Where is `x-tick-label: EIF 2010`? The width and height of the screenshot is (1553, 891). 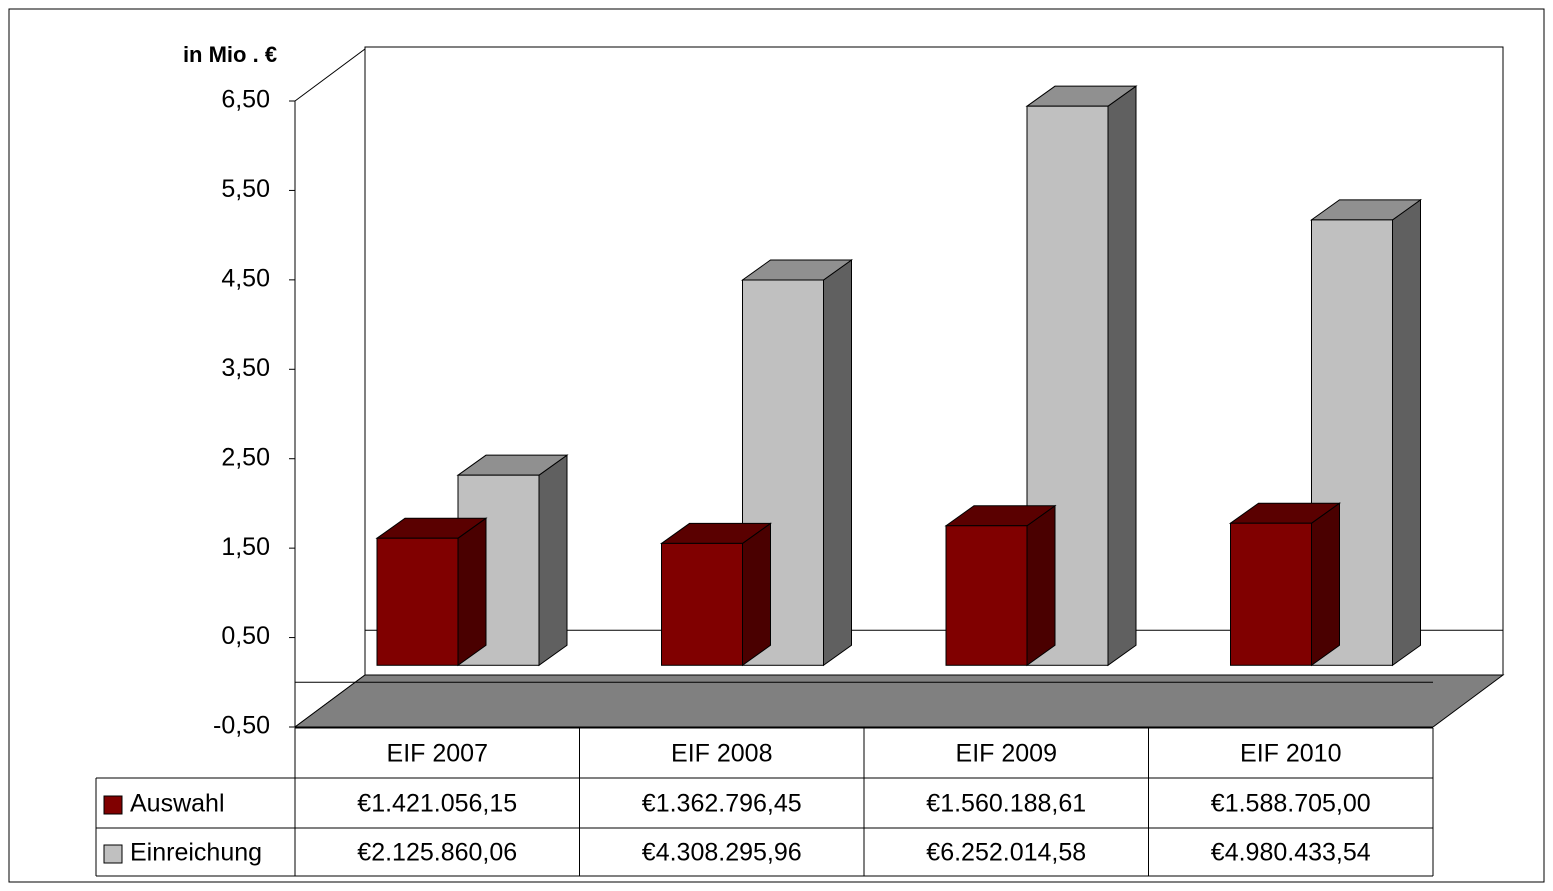
x-tick-label: EIF 2010 is located at coordinates (1290, 754).